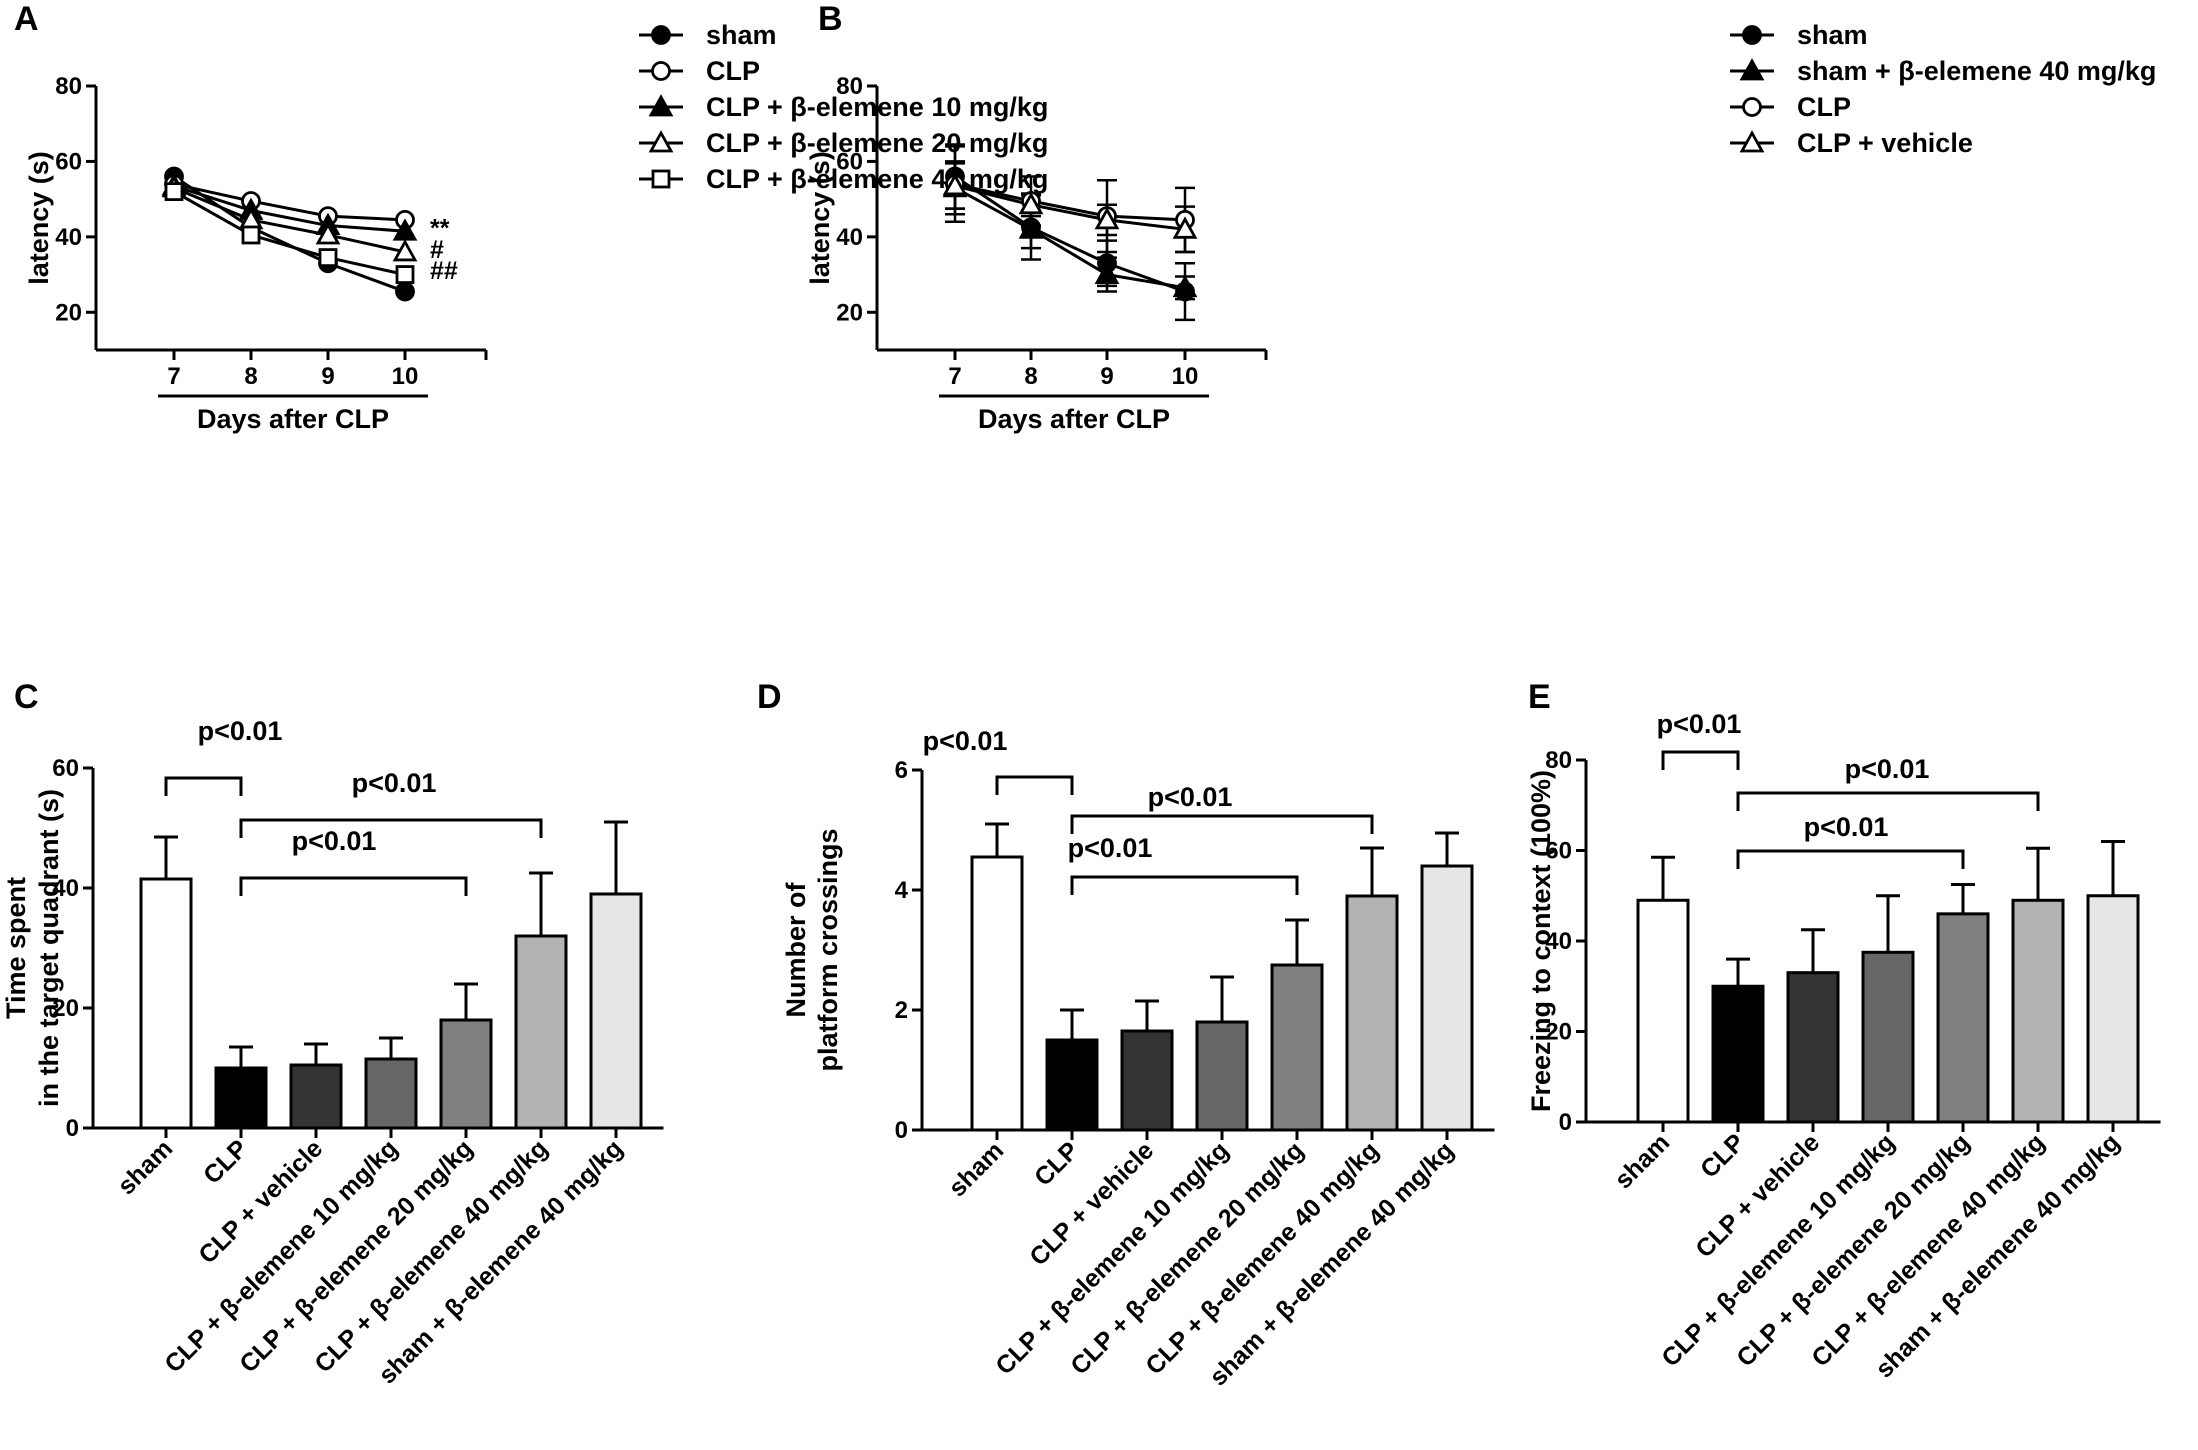 The height and width of the screenshot is (1450, 2198). What do you see at coordinates (828, 949) in the screenshot?
I see `y-axis-title: platform crossings` at bounding box center [828, 949].